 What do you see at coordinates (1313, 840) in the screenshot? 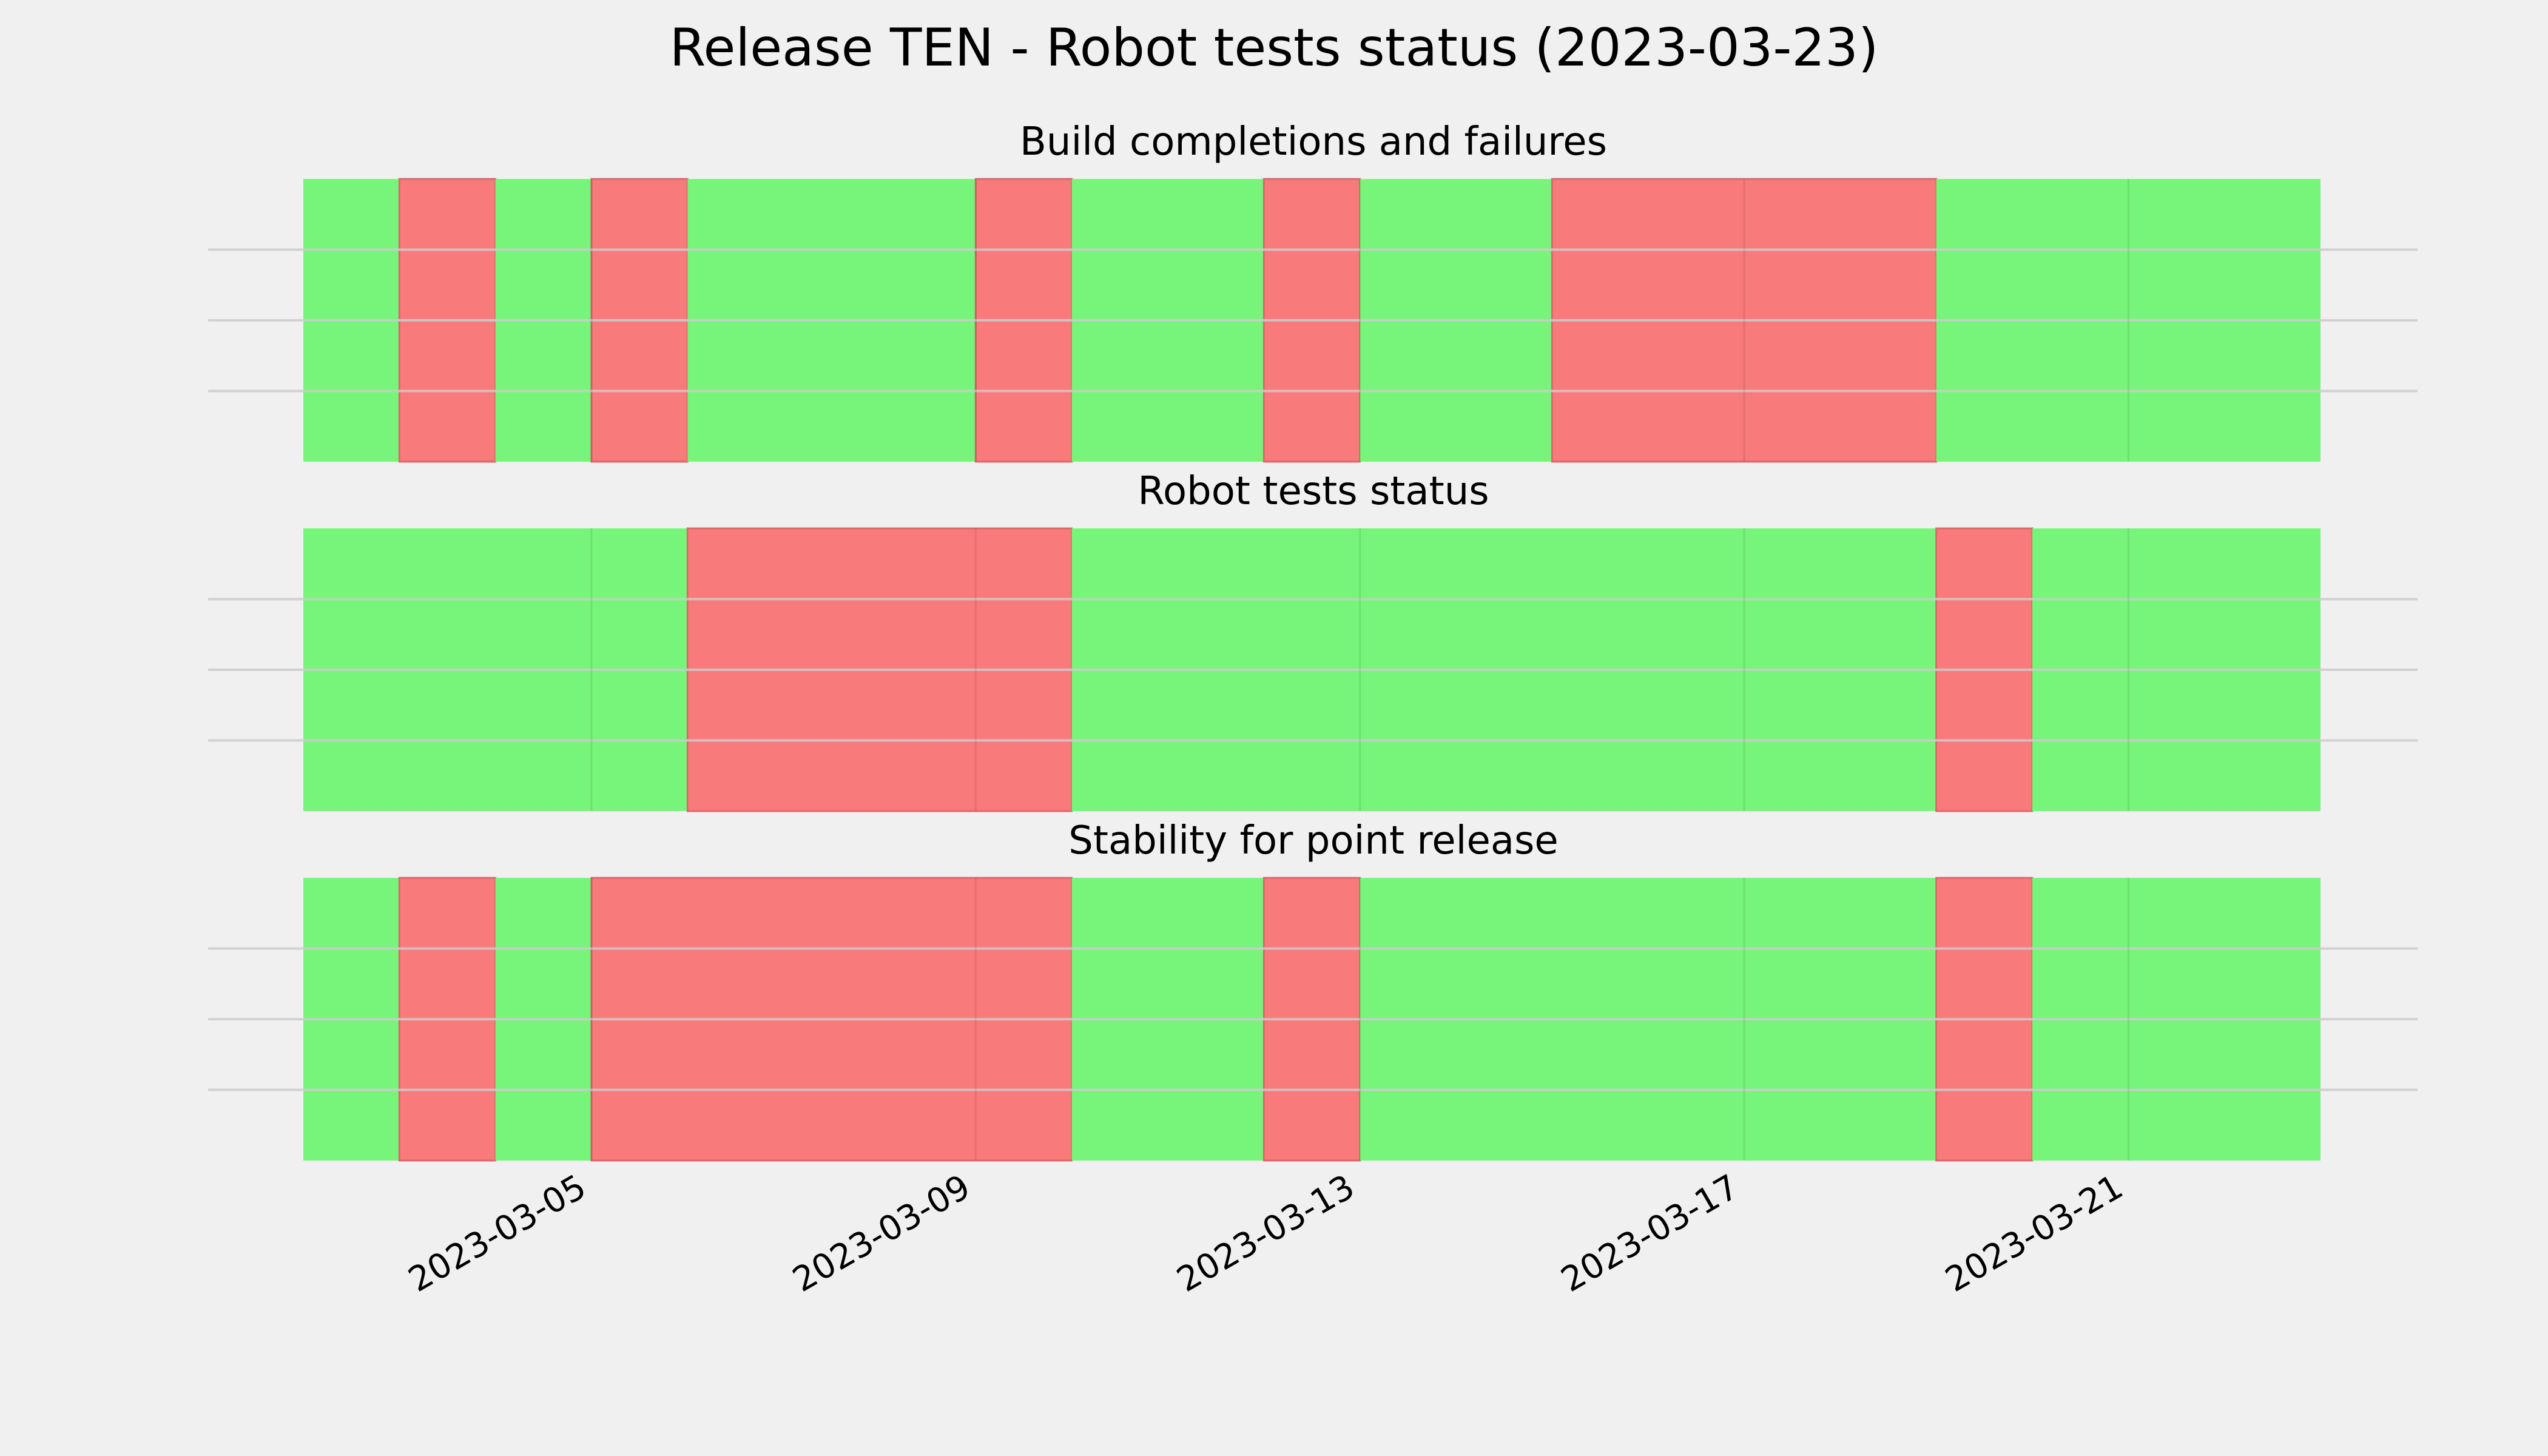
I see `panel-title: Stability for point release` at bounding box center [1313, 840].